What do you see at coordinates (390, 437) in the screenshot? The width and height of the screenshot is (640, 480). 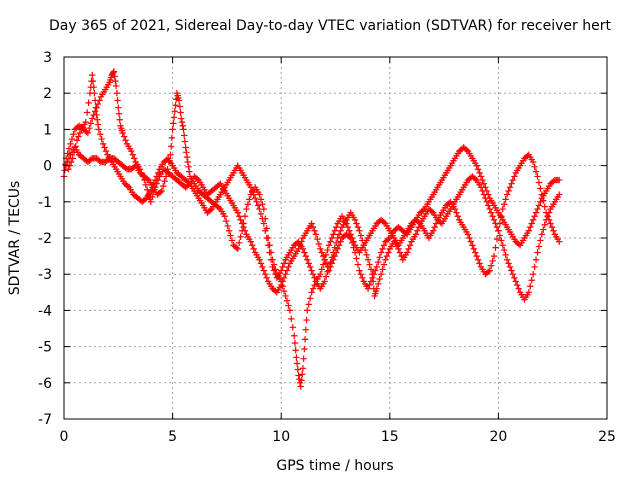 I see `x-tick-label: 15` at bounding box center [390, 437].